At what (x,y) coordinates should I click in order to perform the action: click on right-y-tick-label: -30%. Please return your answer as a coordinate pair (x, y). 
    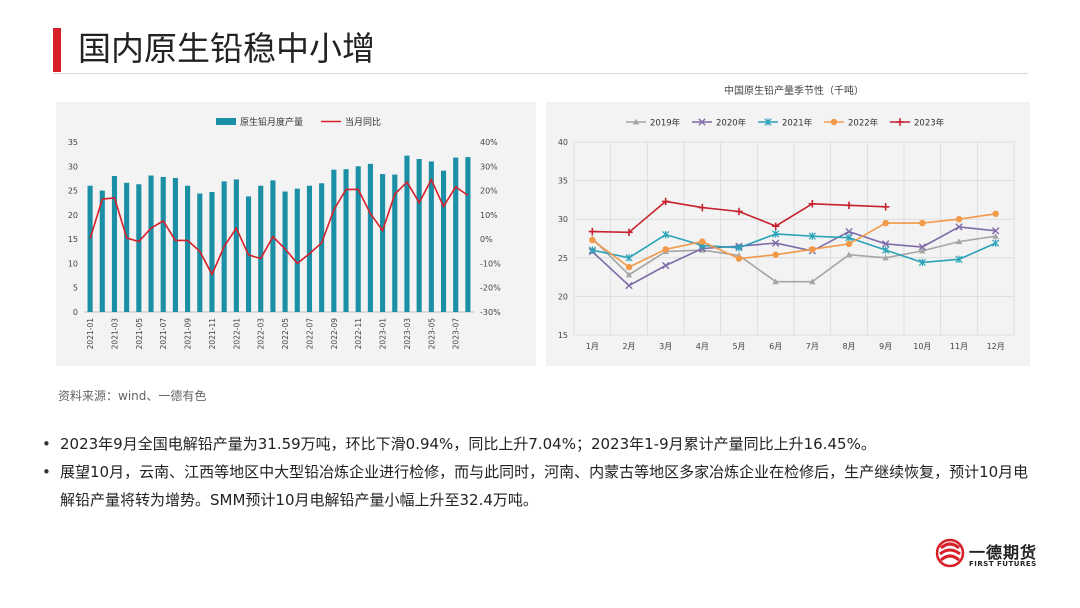
    Looking at the image, I should click on (490, 312).